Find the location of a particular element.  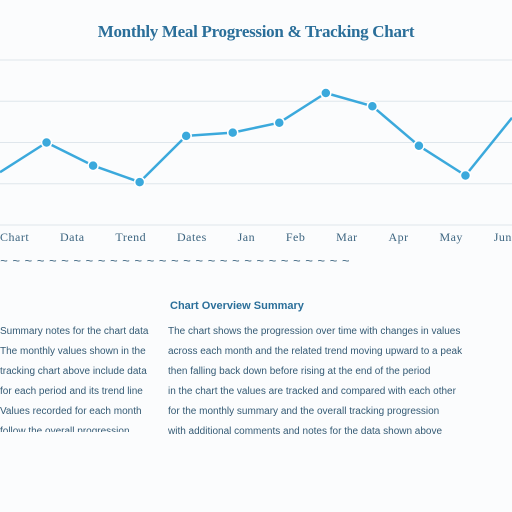

x-axis-label: Dates is located at coordinates (191, 237).